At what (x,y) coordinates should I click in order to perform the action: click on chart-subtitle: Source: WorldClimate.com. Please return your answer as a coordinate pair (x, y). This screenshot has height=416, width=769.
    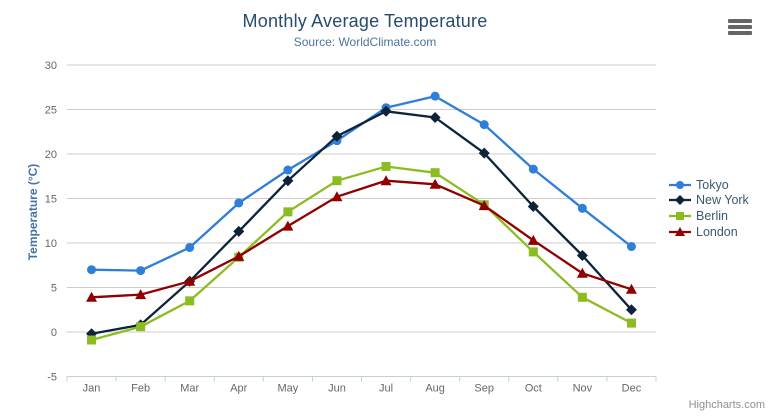
    Looking at the image, I should click on (365, 42).